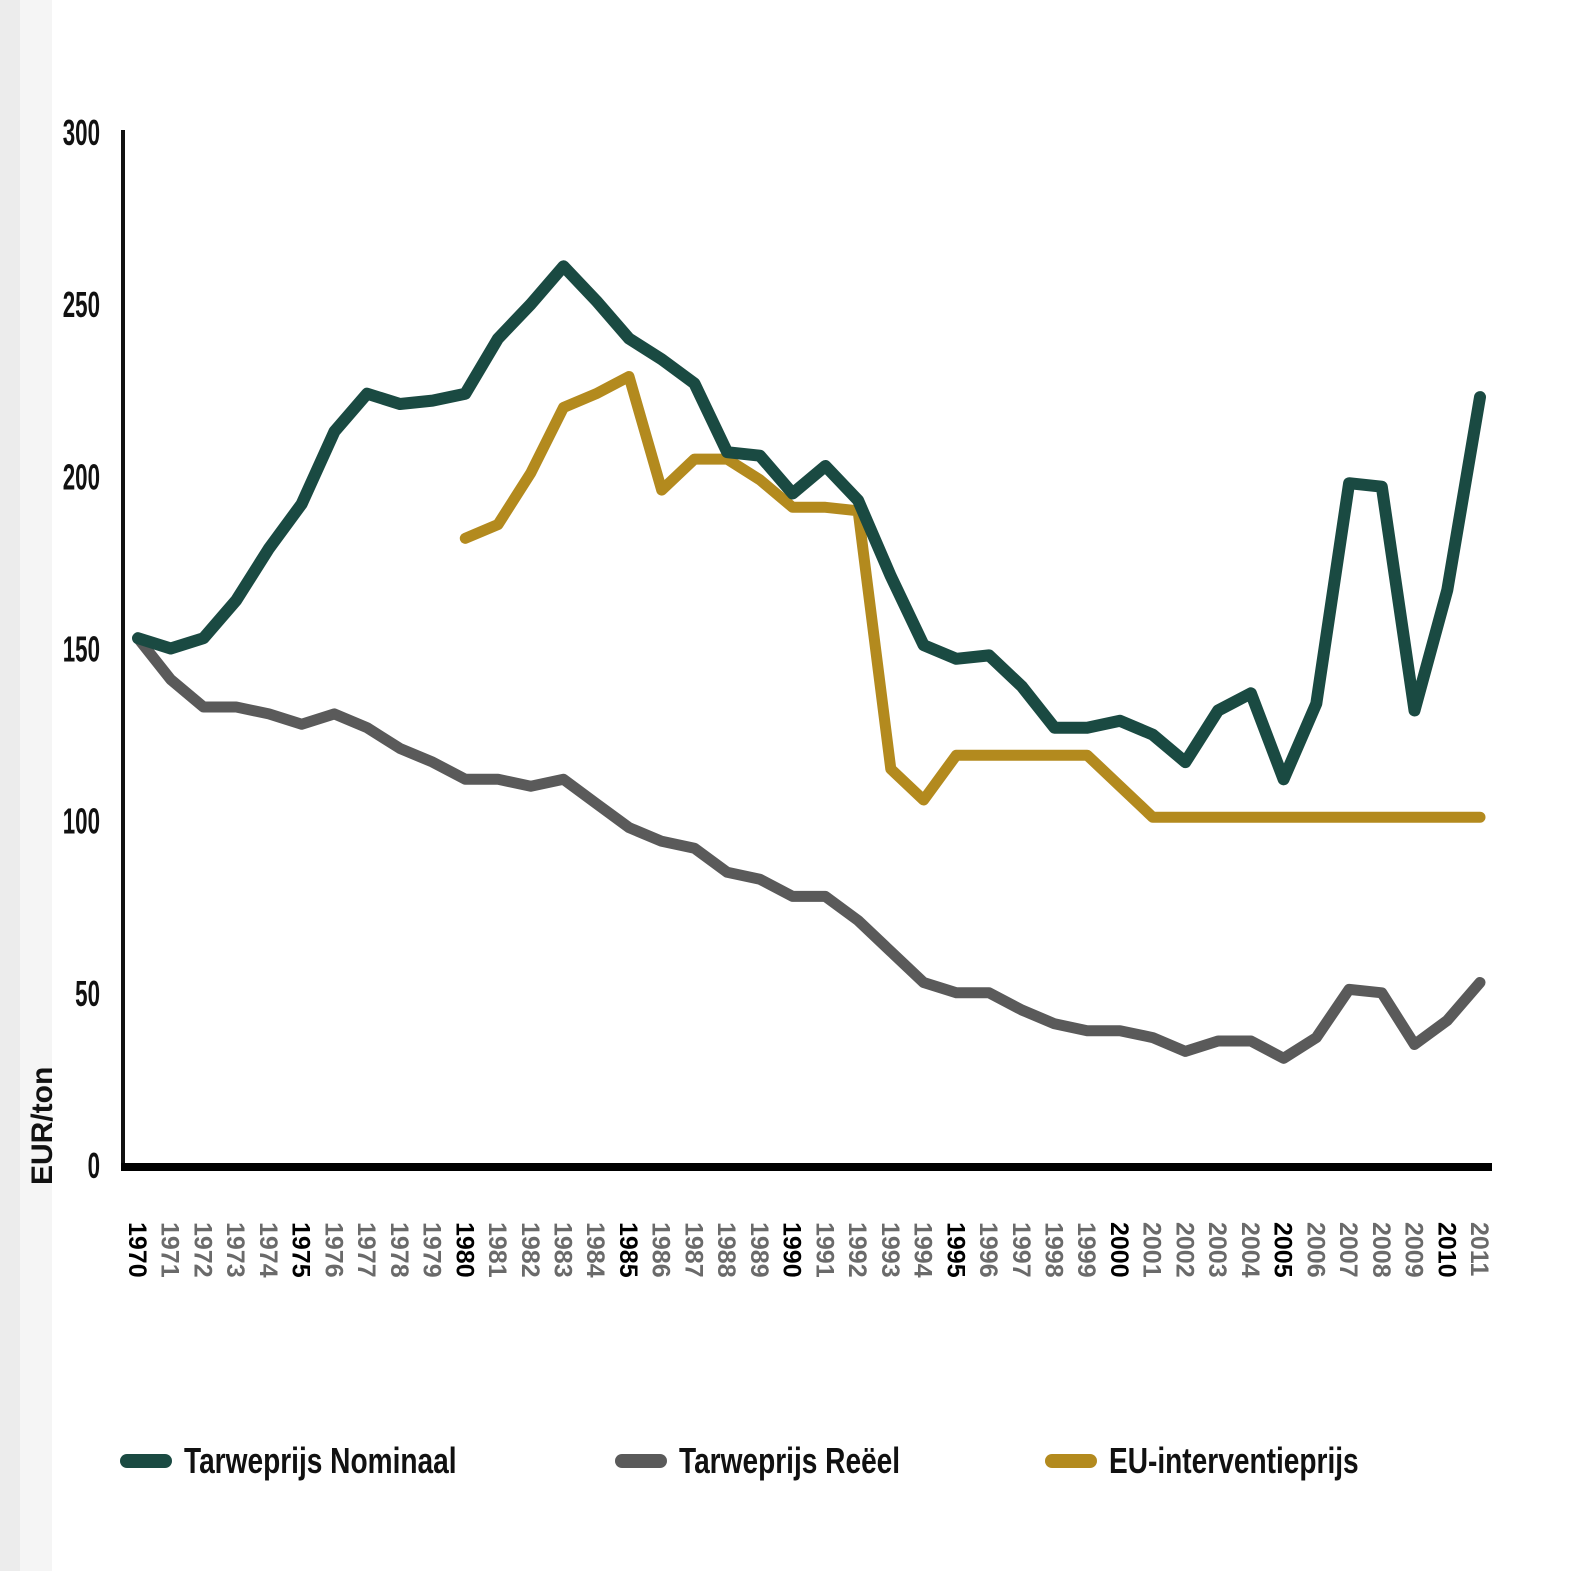  Describe the element at coordinates (170, 1250) in the screenshot. I see `x-tick-label: 1971` at that location.